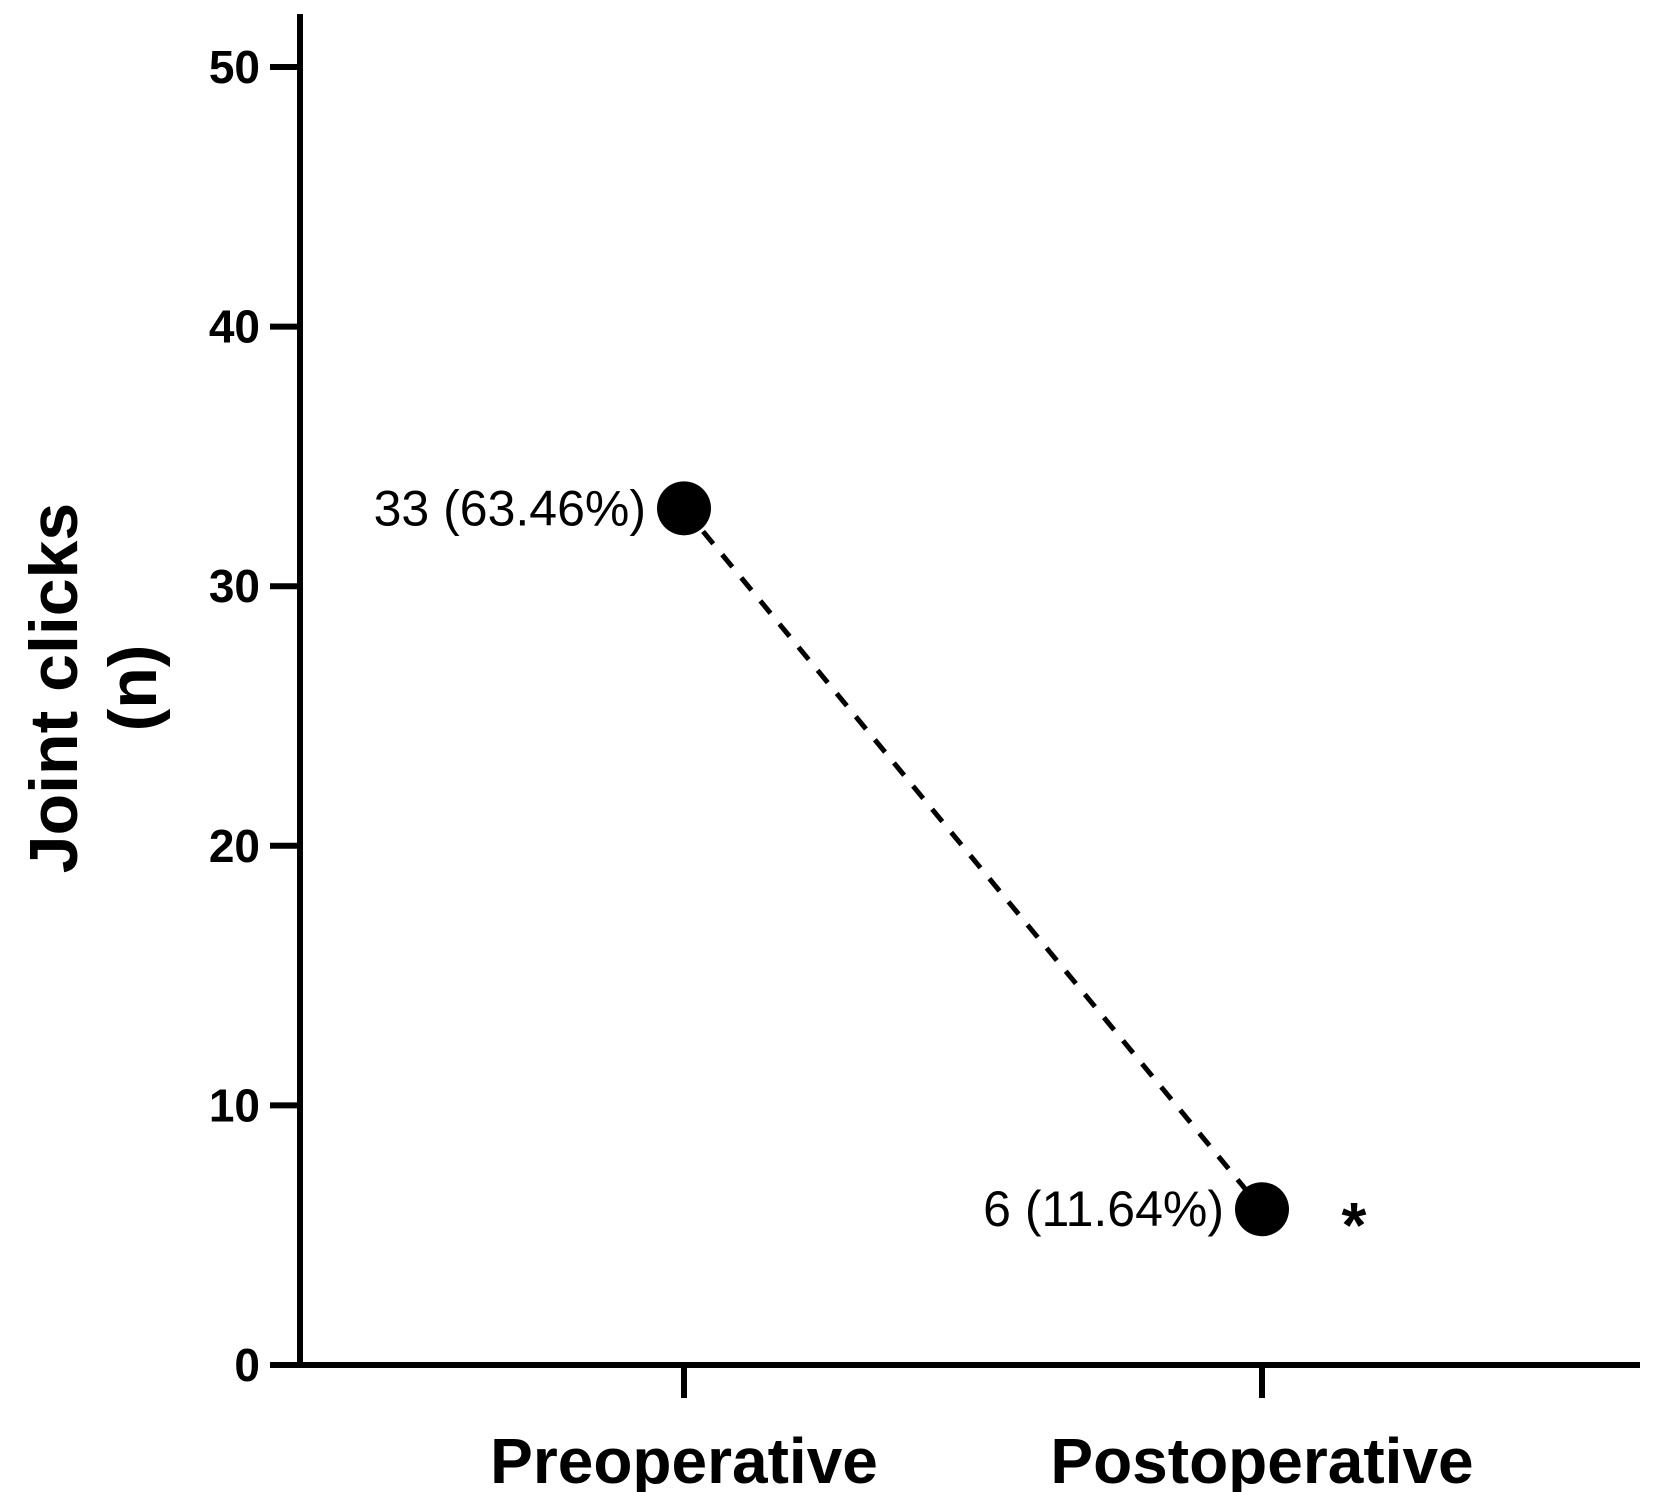  What do you see at coordinates (256, 702) in the screenshot?
I see `y-axis: 0 10 20 30 40 50` at bounding box center [256, 702].